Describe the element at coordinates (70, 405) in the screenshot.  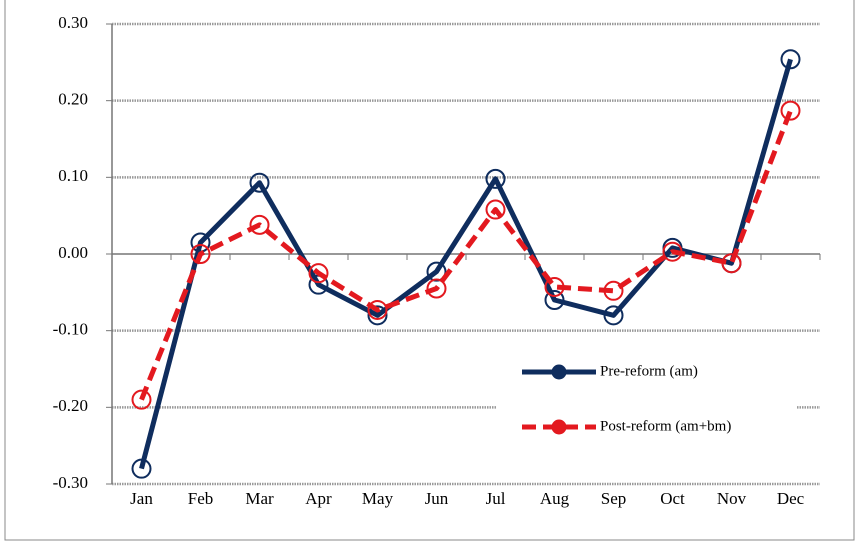
I see `y-tick-label: -0.20` at that location.